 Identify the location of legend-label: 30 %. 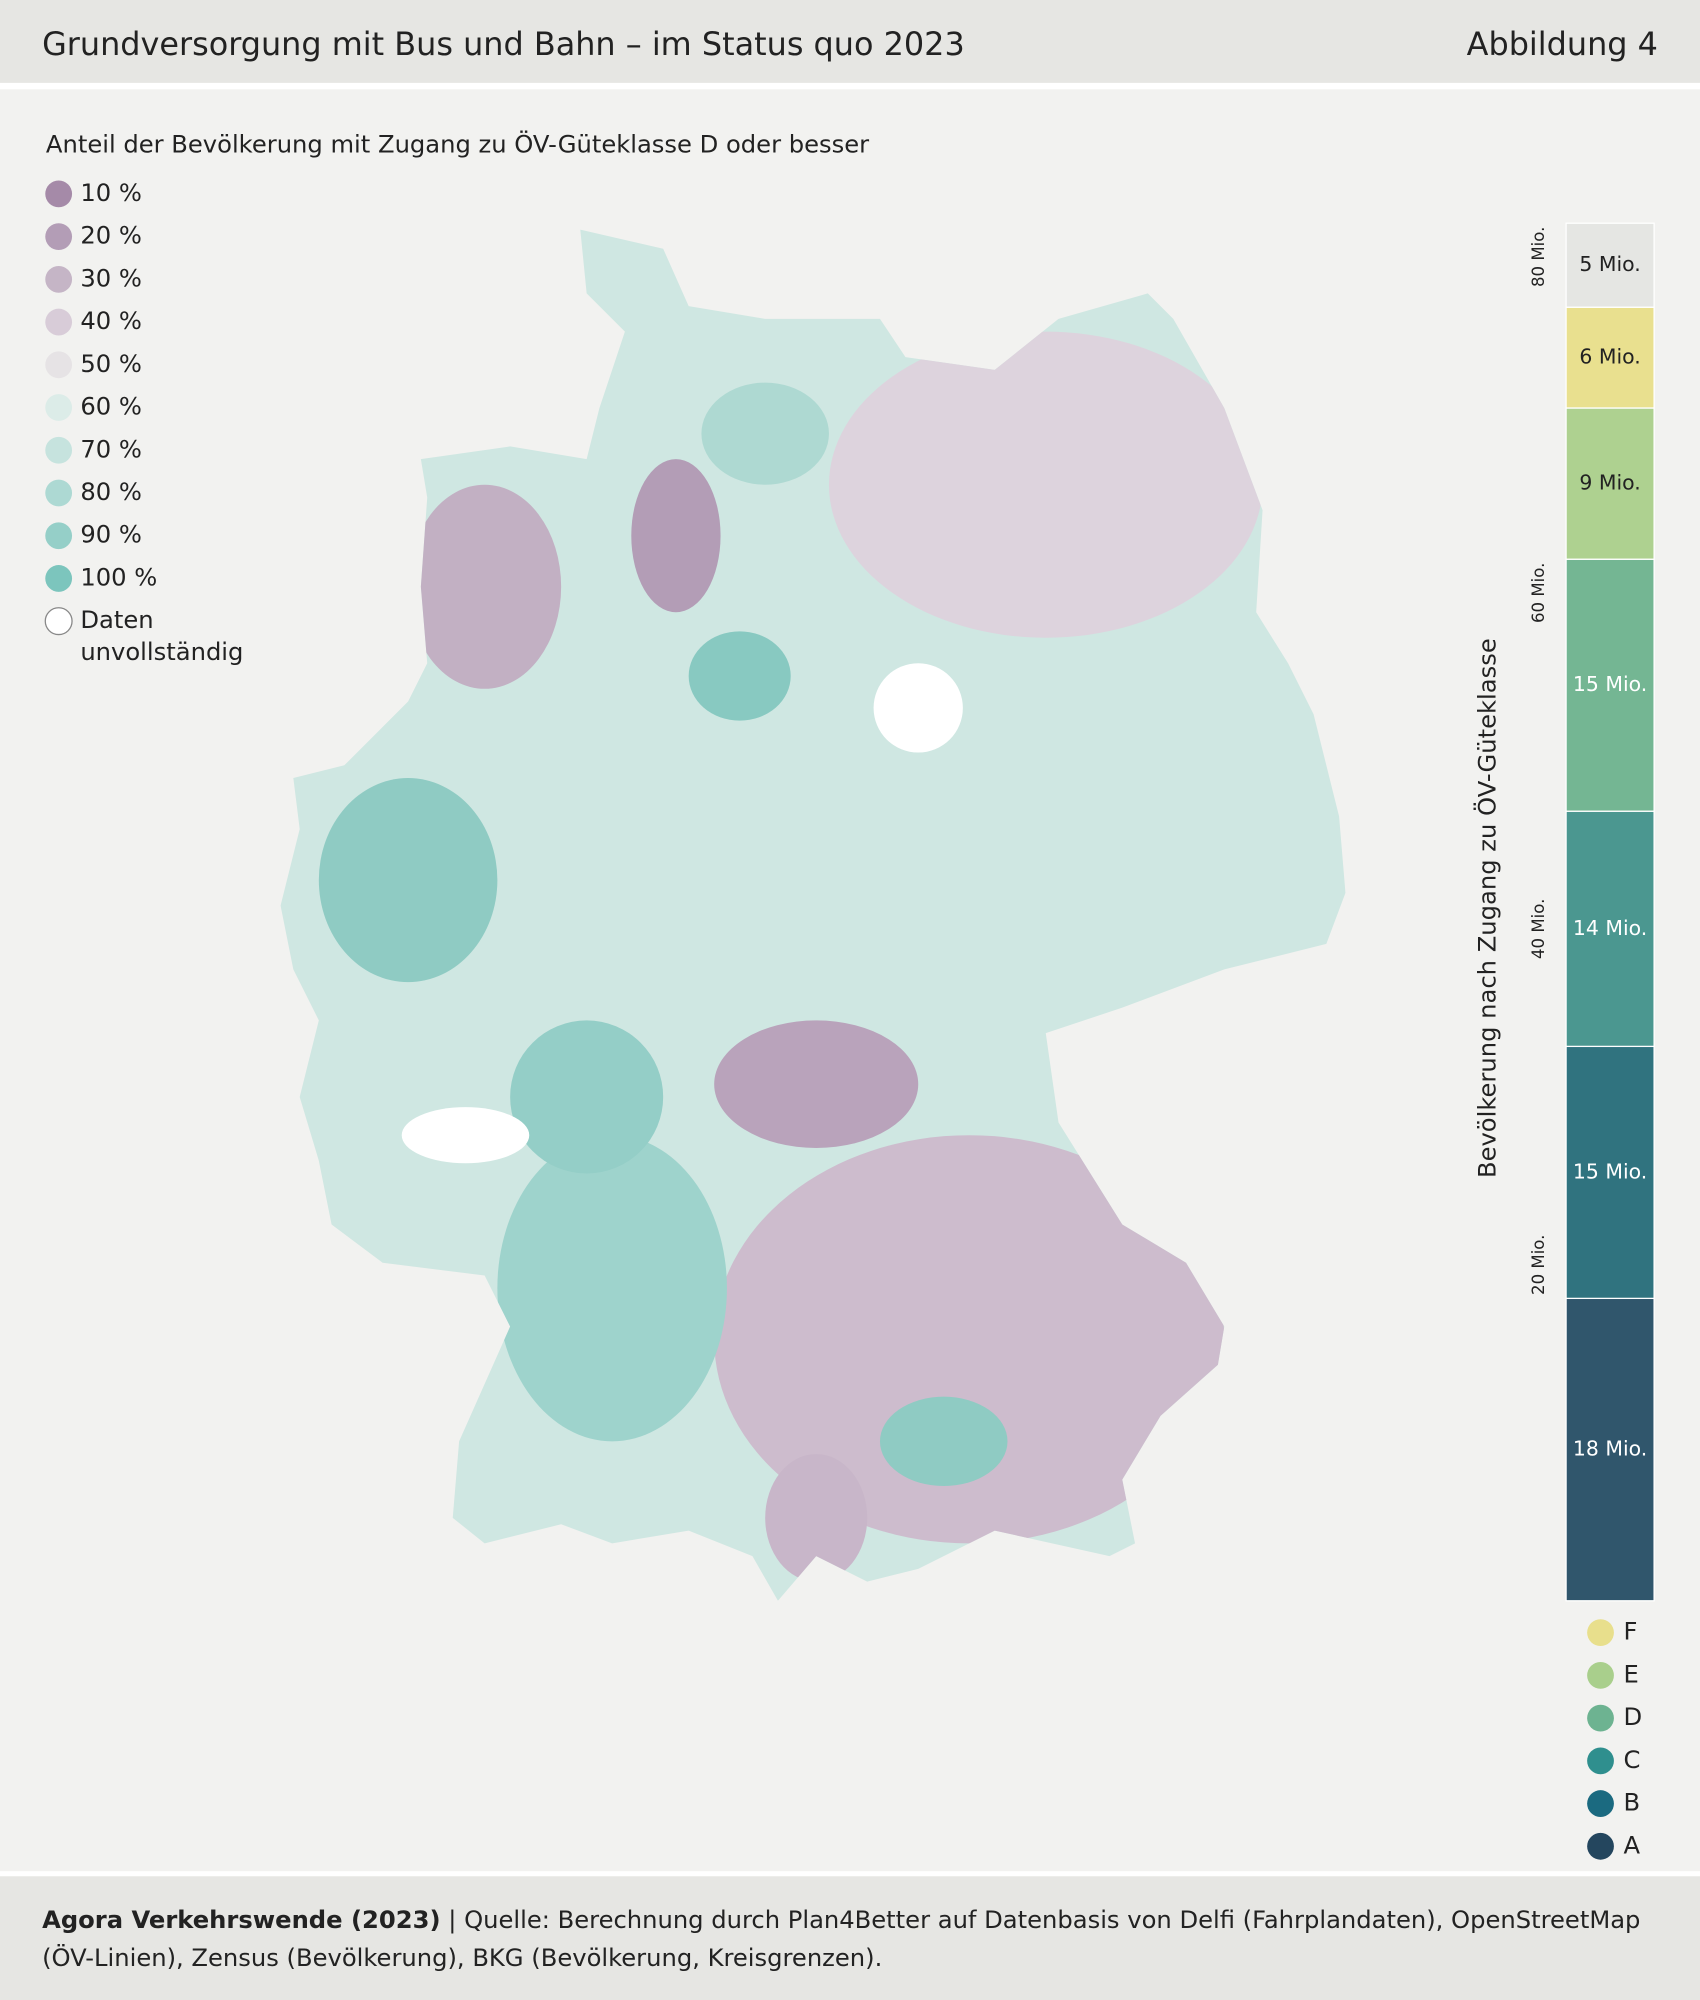
(111, 278).